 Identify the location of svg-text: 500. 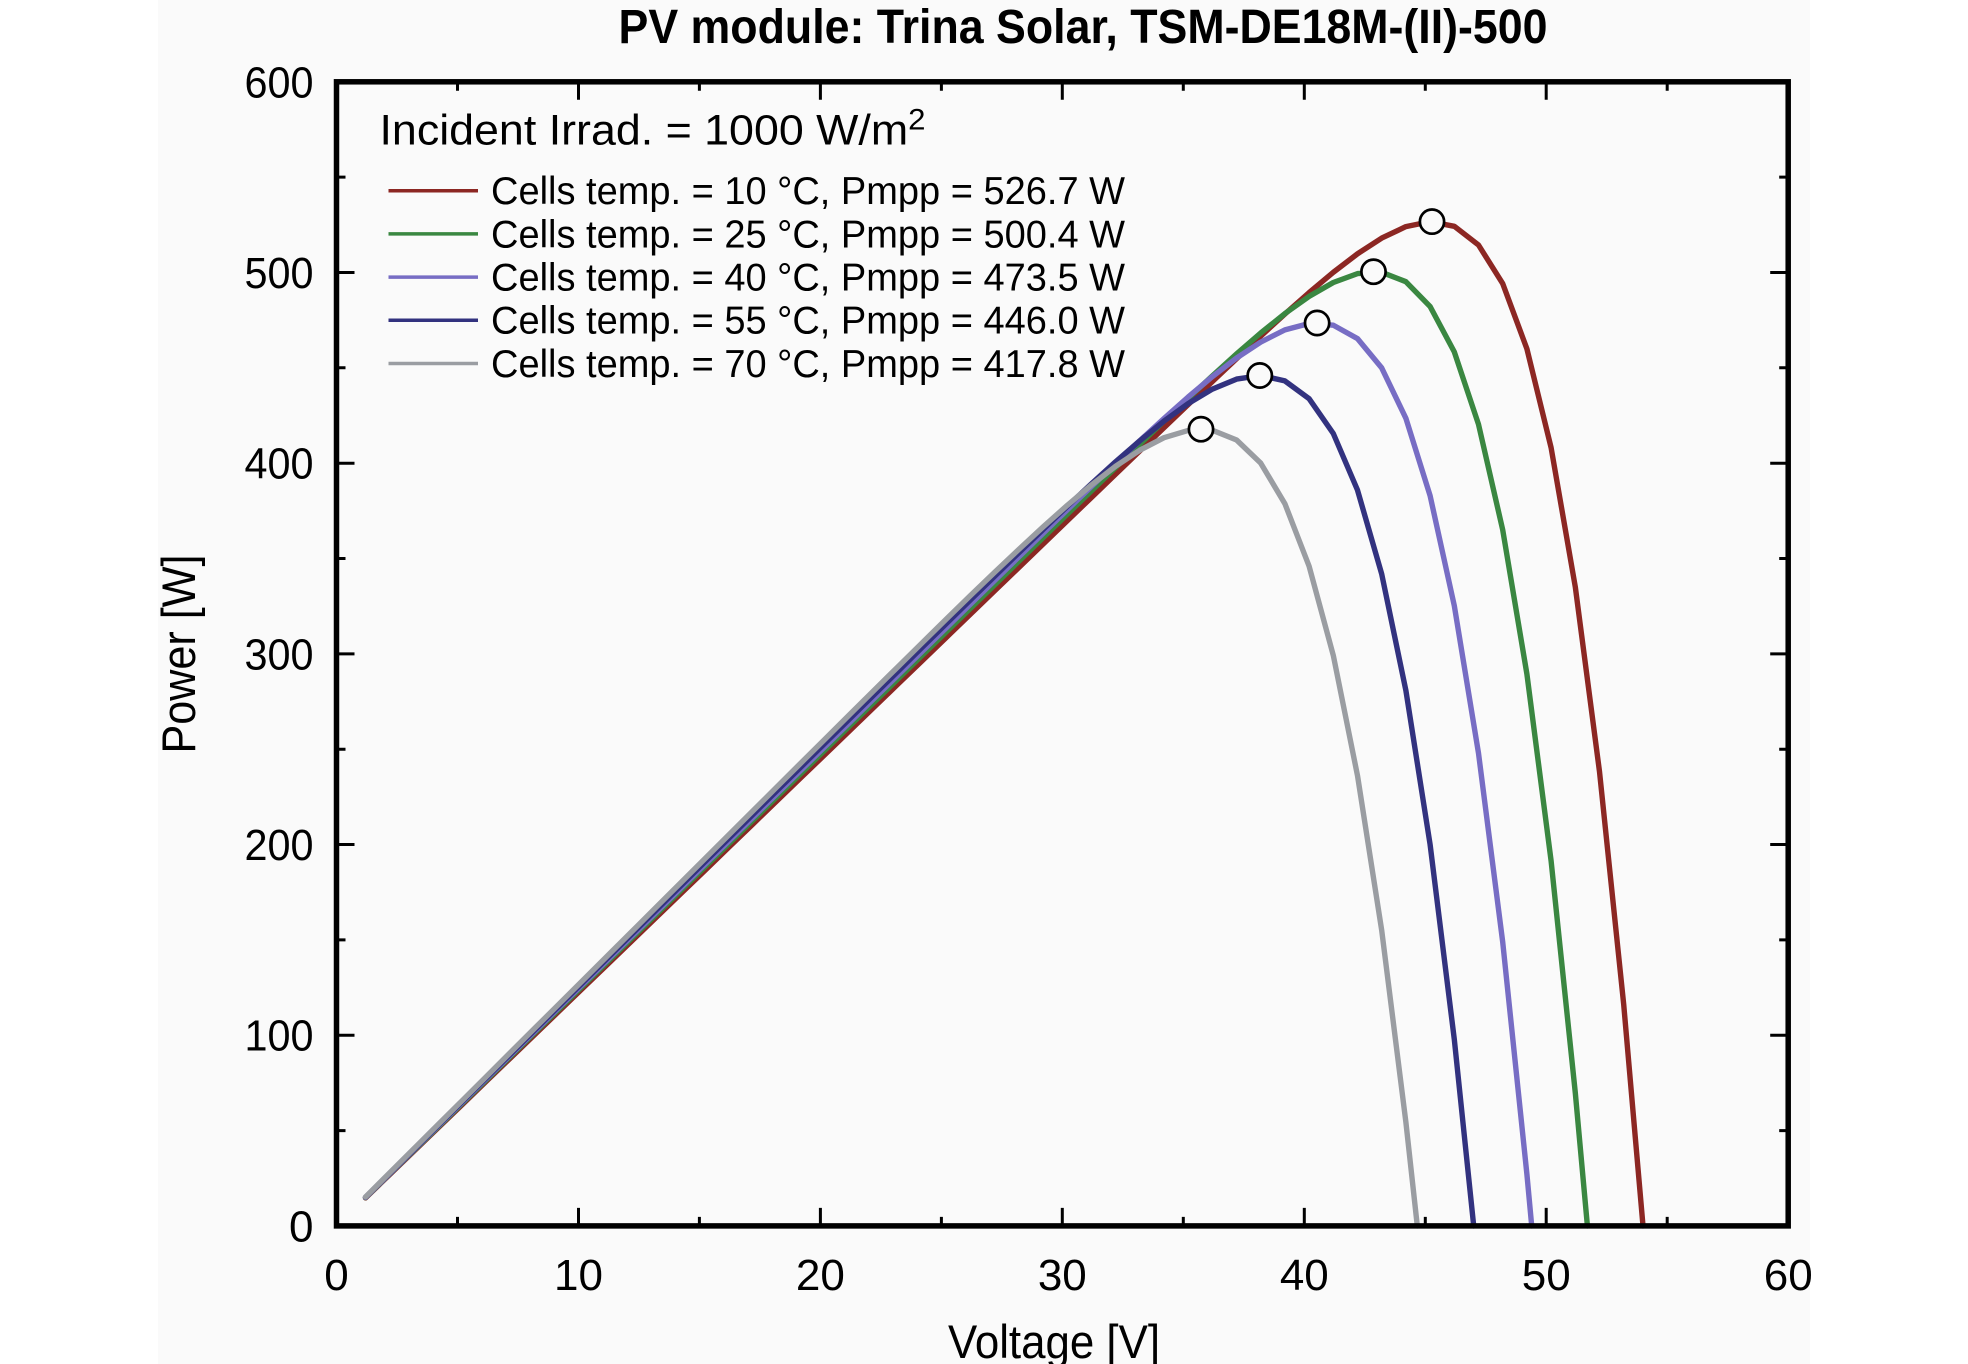
(279, 273).